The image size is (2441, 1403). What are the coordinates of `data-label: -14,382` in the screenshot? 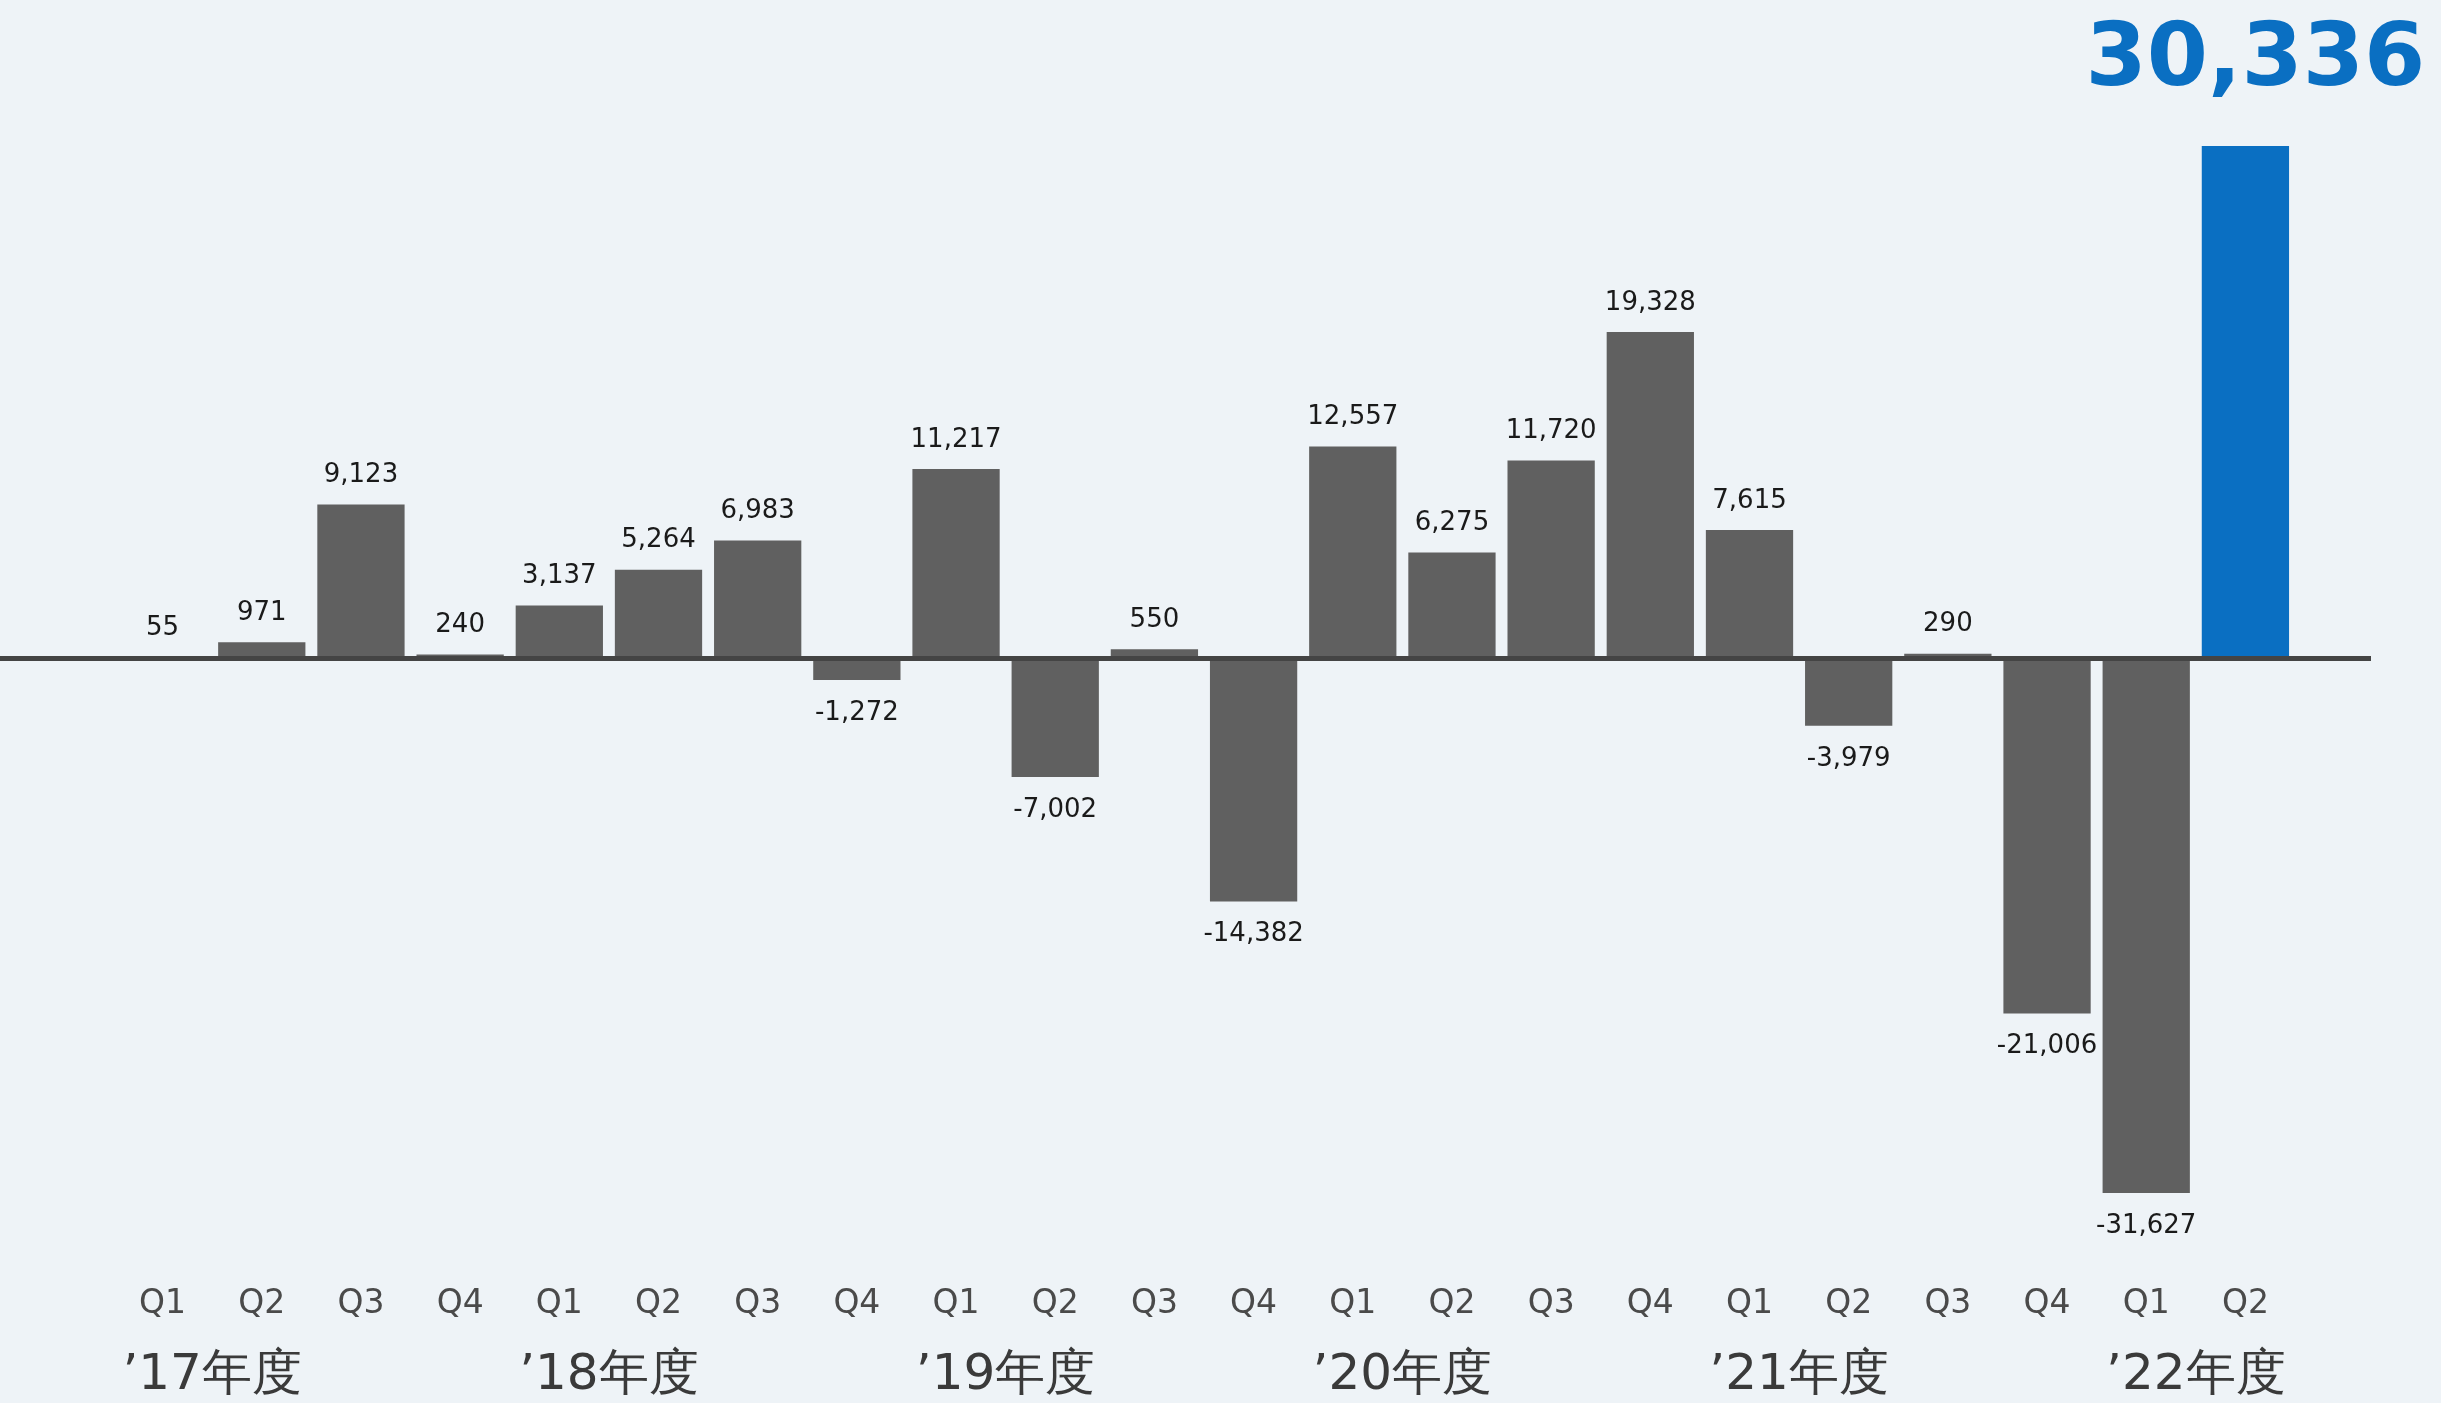 It's located at (1253, 932).